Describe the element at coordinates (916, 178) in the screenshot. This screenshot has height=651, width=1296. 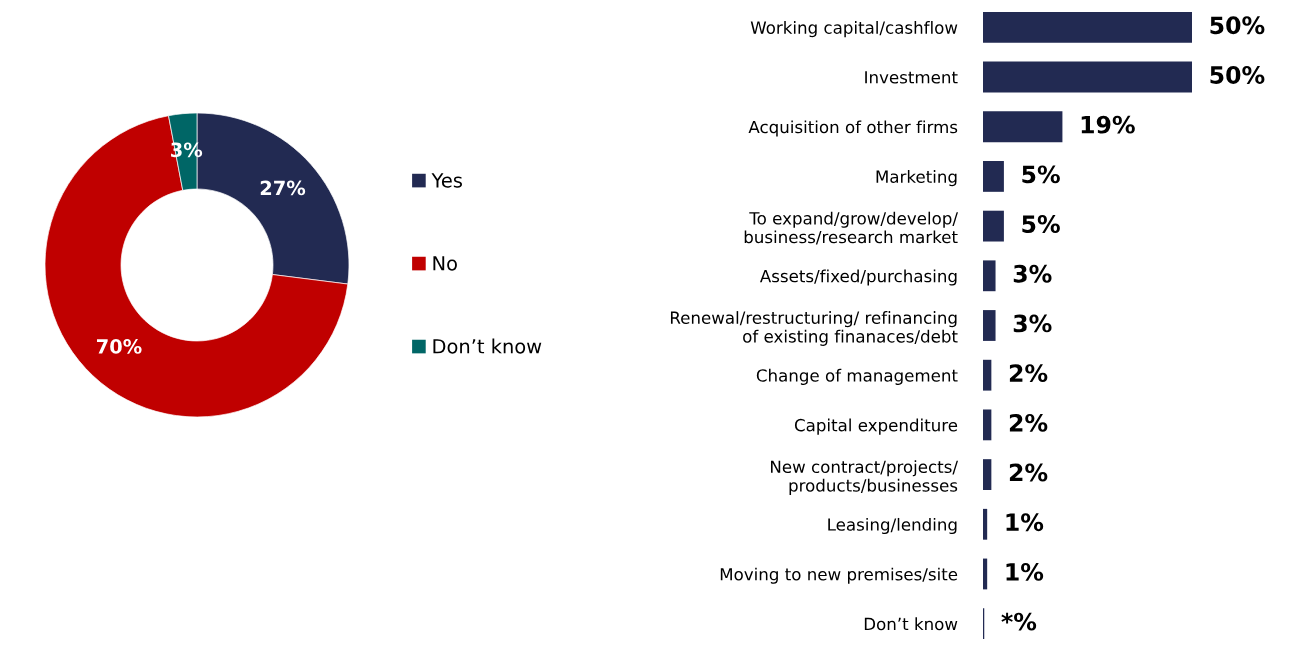
I see `y-tick-label: Marketing` at that location.